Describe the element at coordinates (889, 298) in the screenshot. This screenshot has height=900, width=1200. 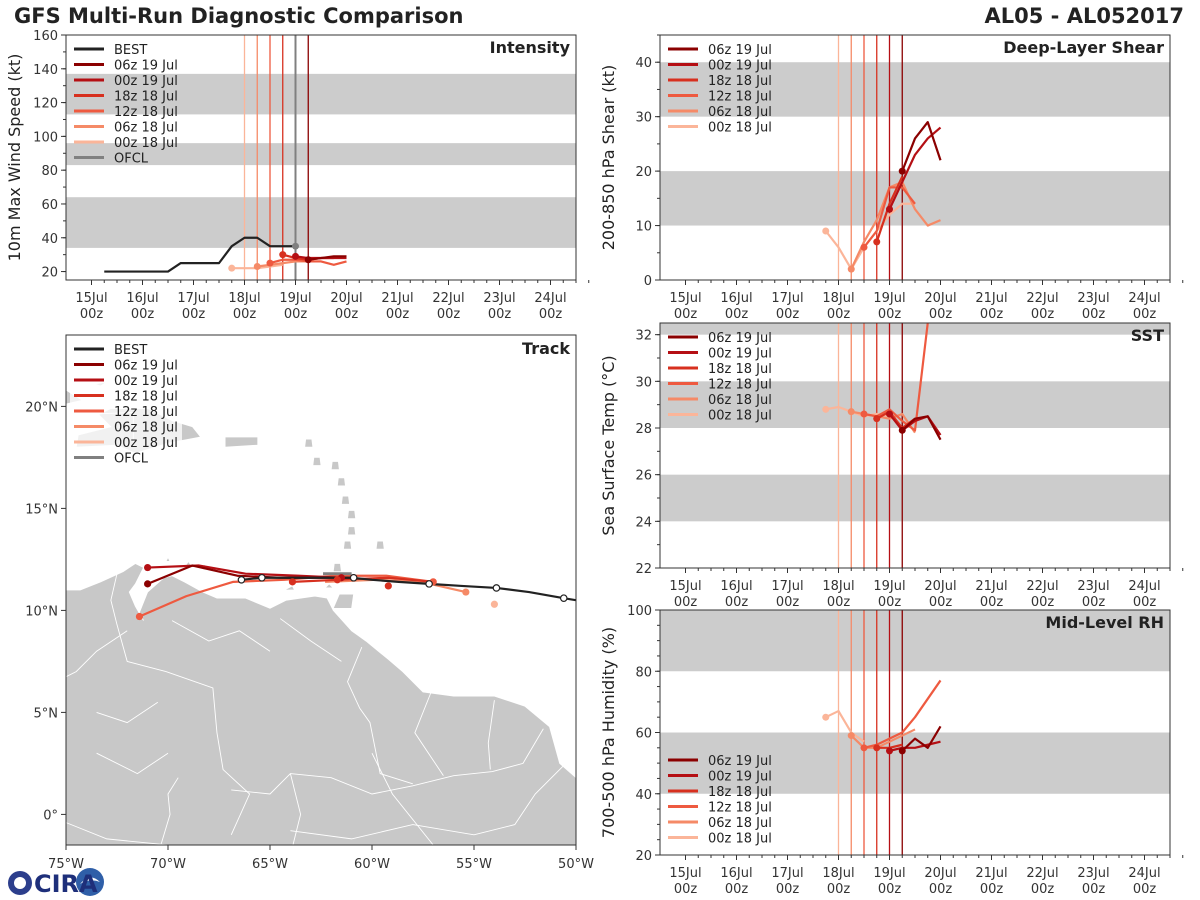
I see `x-tick-label: 19Jul` at that location.